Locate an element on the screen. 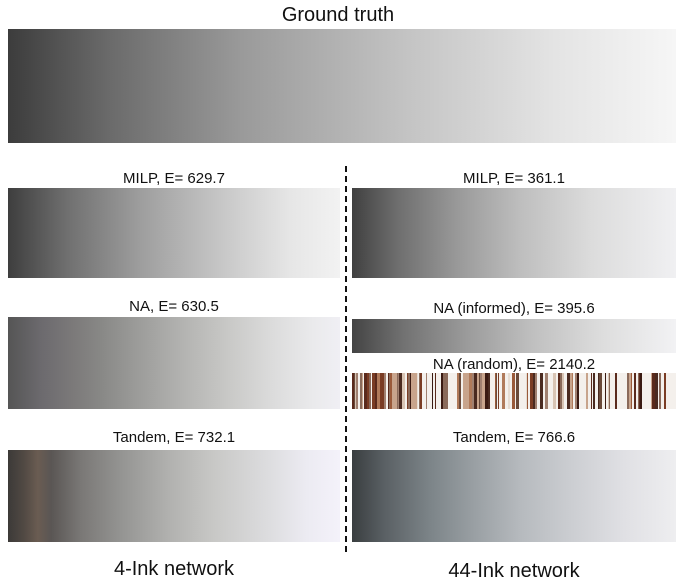 This screenshot has width=676, height=583. right-caption: 44-Ink network is located at coordinates (514, 571).